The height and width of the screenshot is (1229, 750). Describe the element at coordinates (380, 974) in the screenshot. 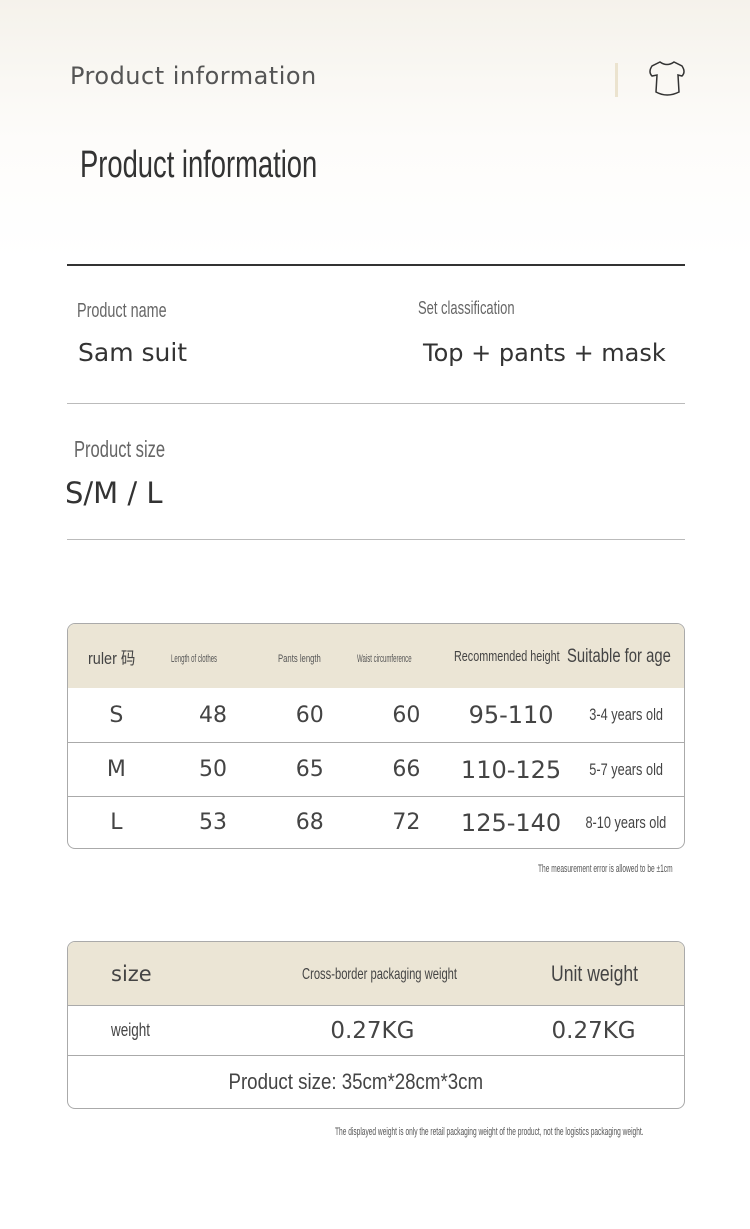

I see `column-header: Cross-border packaging weight` at that location.